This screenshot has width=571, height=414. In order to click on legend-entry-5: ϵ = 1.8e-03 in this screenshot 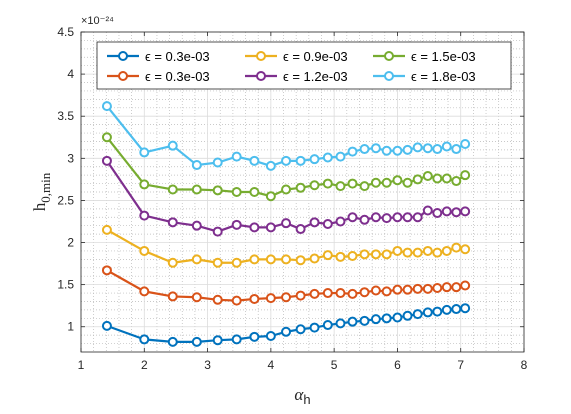, I will do `click(424, 76)`.